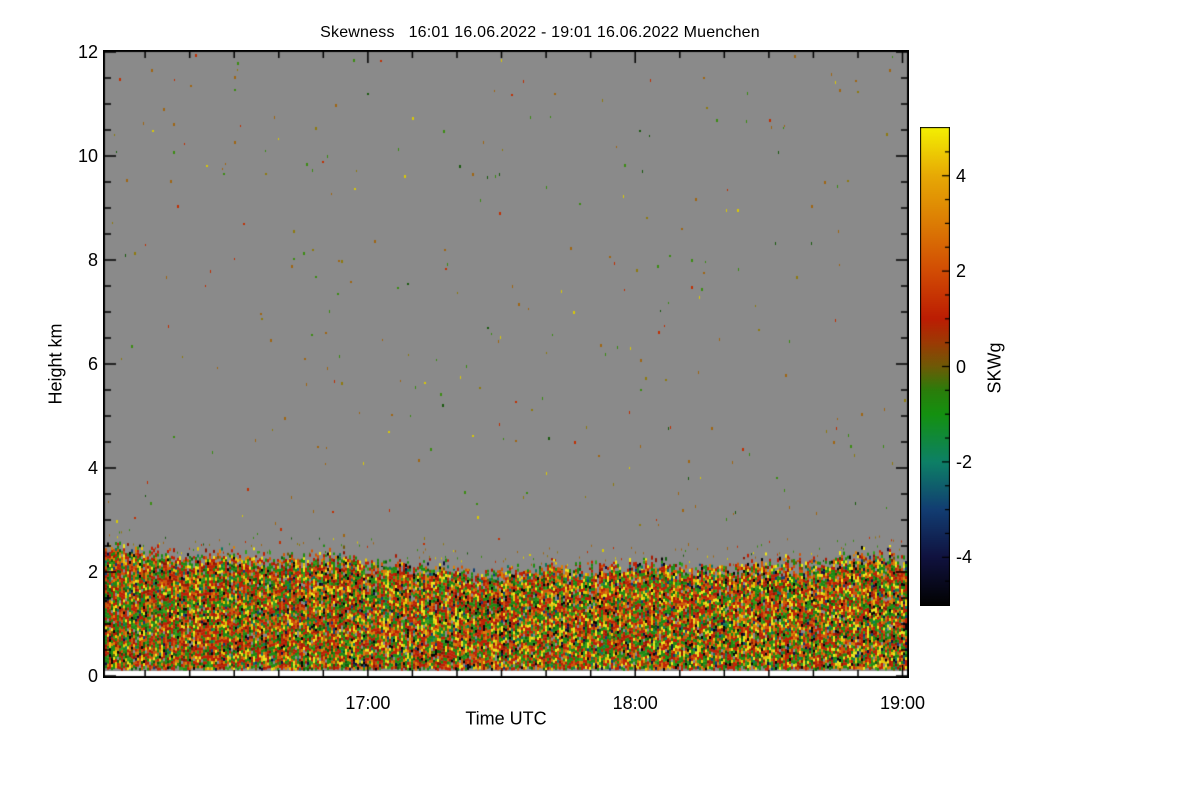  What do you see at coordinates (92, 468) in the screenshot?
I see `y-tick-label-4: 4` at bounding box center [92, 468].